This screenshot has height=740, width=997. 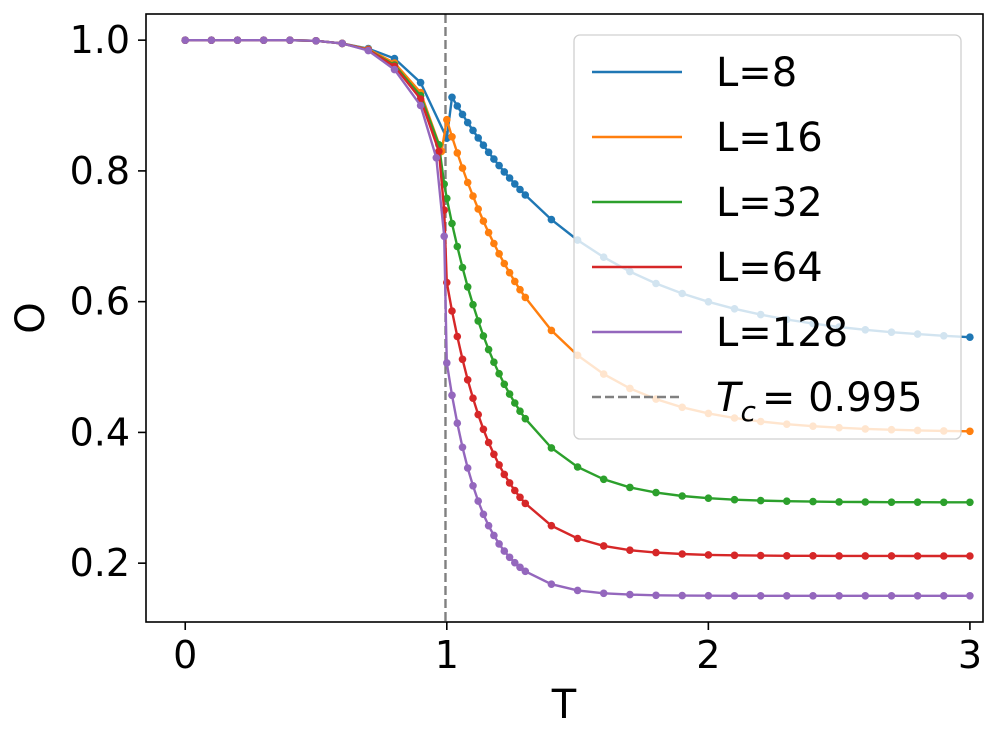 What do you see at coordinates (769, 138) in the screenshot?
I see `legend-entry-label: L=16` at bounding box center [769, 138].